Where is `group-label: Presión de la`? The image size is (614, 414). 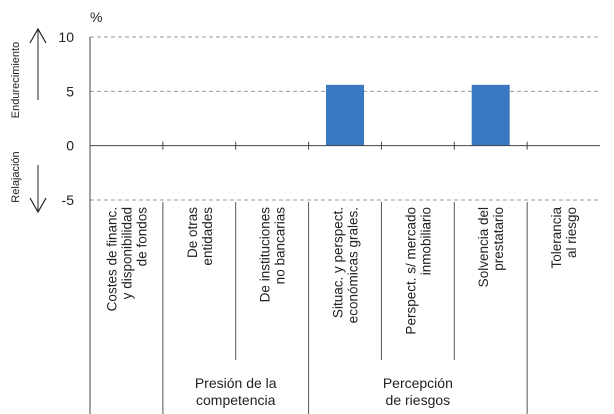 group-label: Presión de la is located at coordinates (236, 383).